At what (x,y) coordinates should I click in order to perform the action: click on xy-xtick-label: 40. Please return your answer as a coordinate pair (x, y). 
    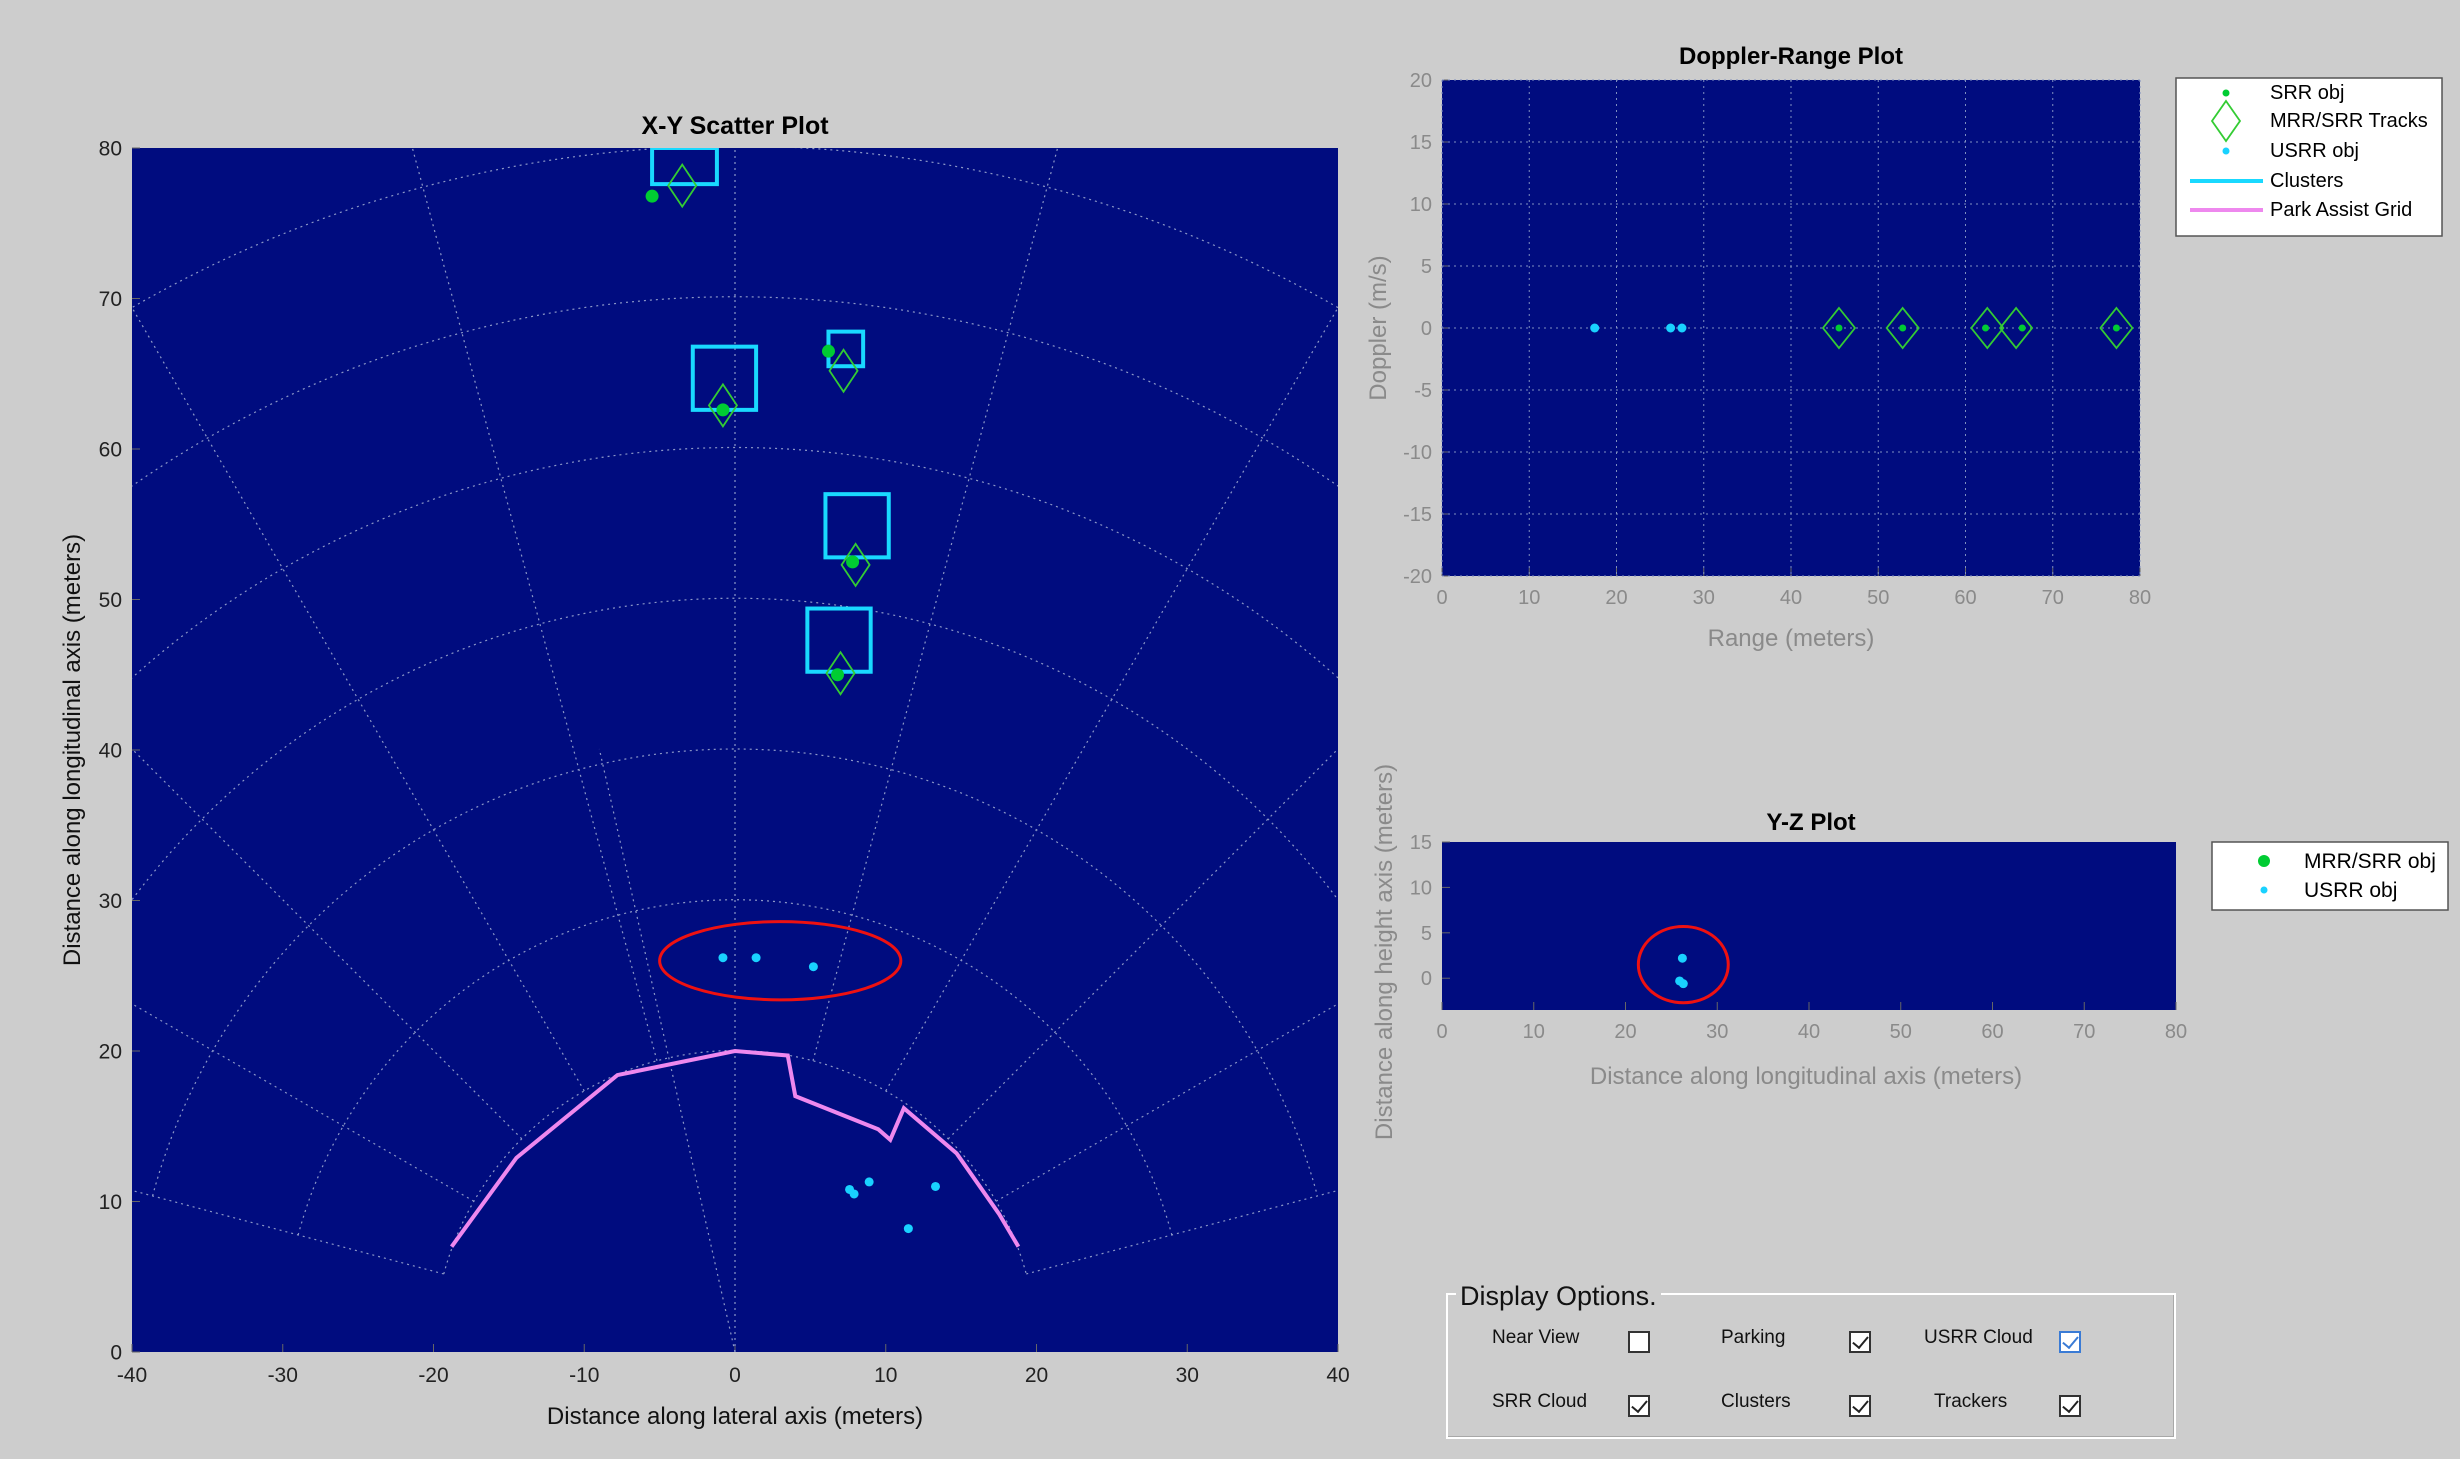
    Looking at the image, I should click on (1337, 1375).